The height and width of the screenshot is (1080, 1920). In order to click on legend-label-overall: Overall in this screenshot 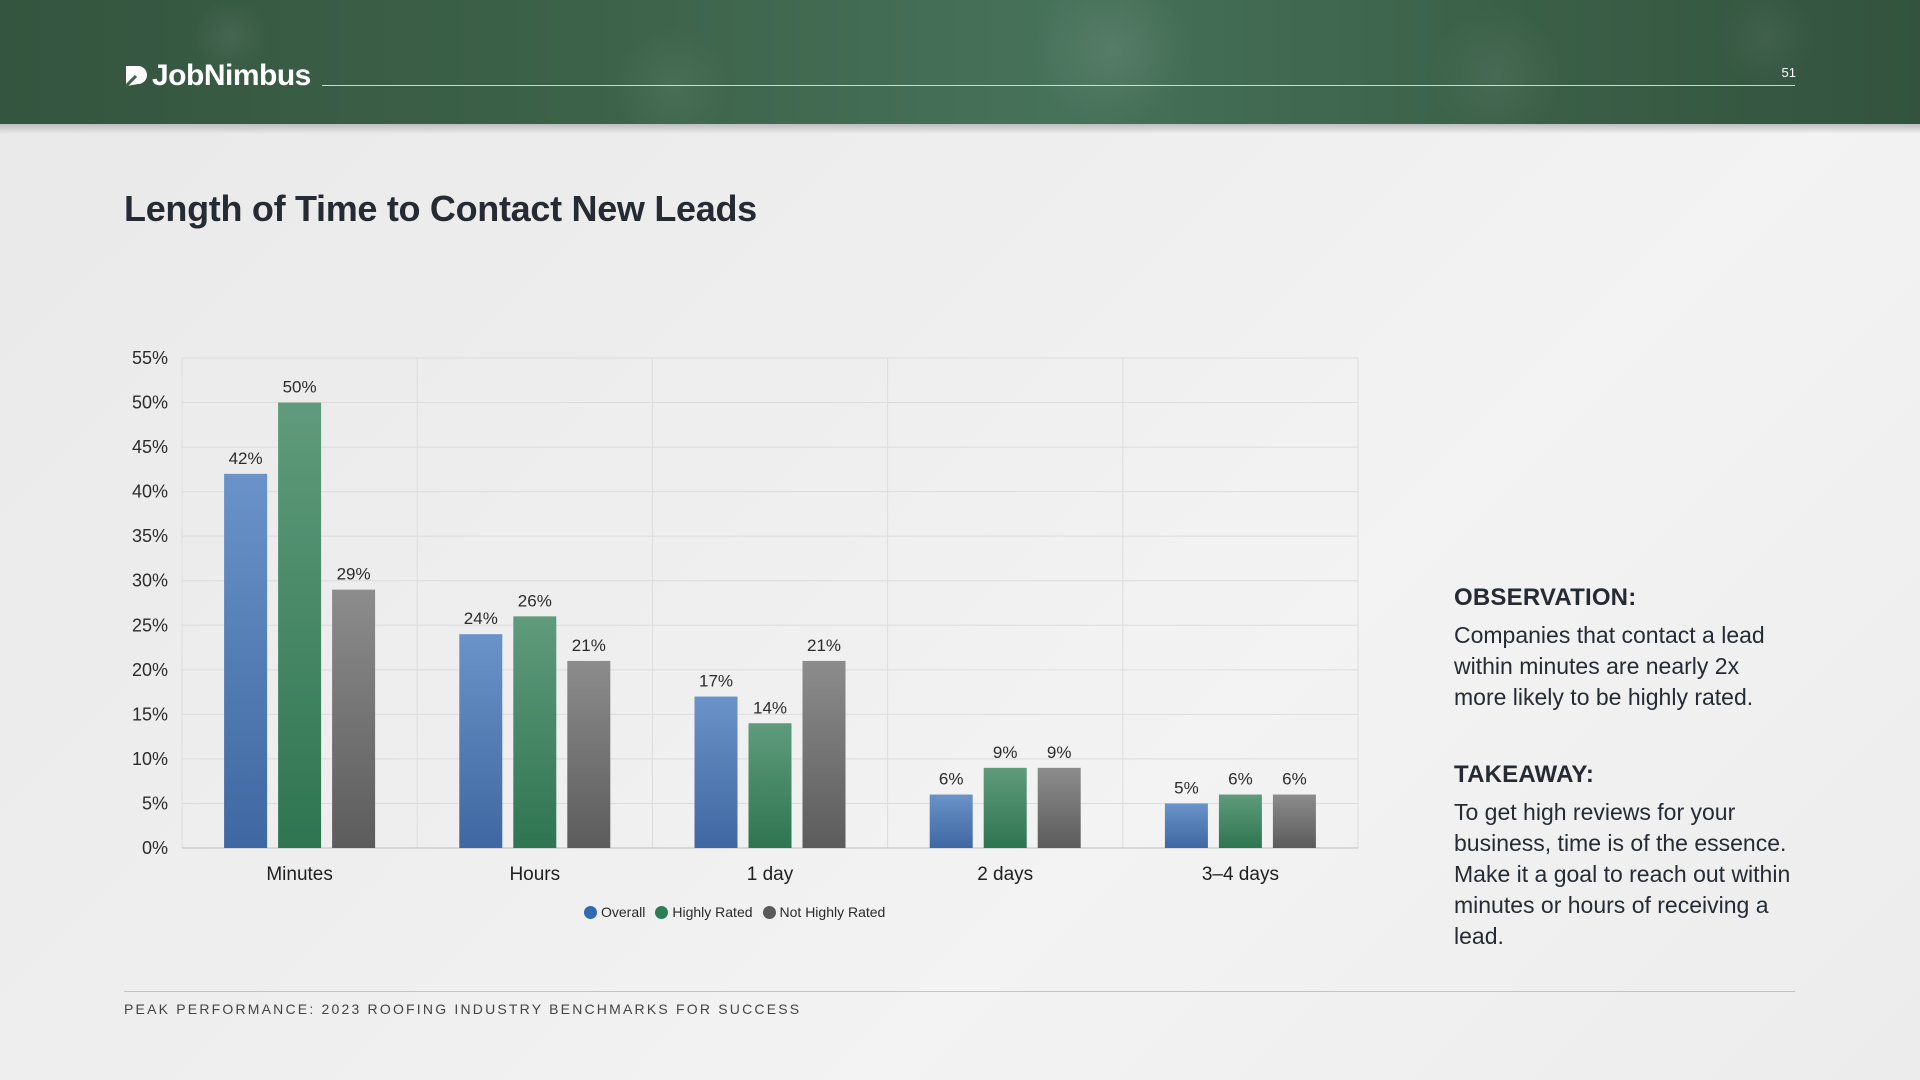, I will do `click(623, 912)`.